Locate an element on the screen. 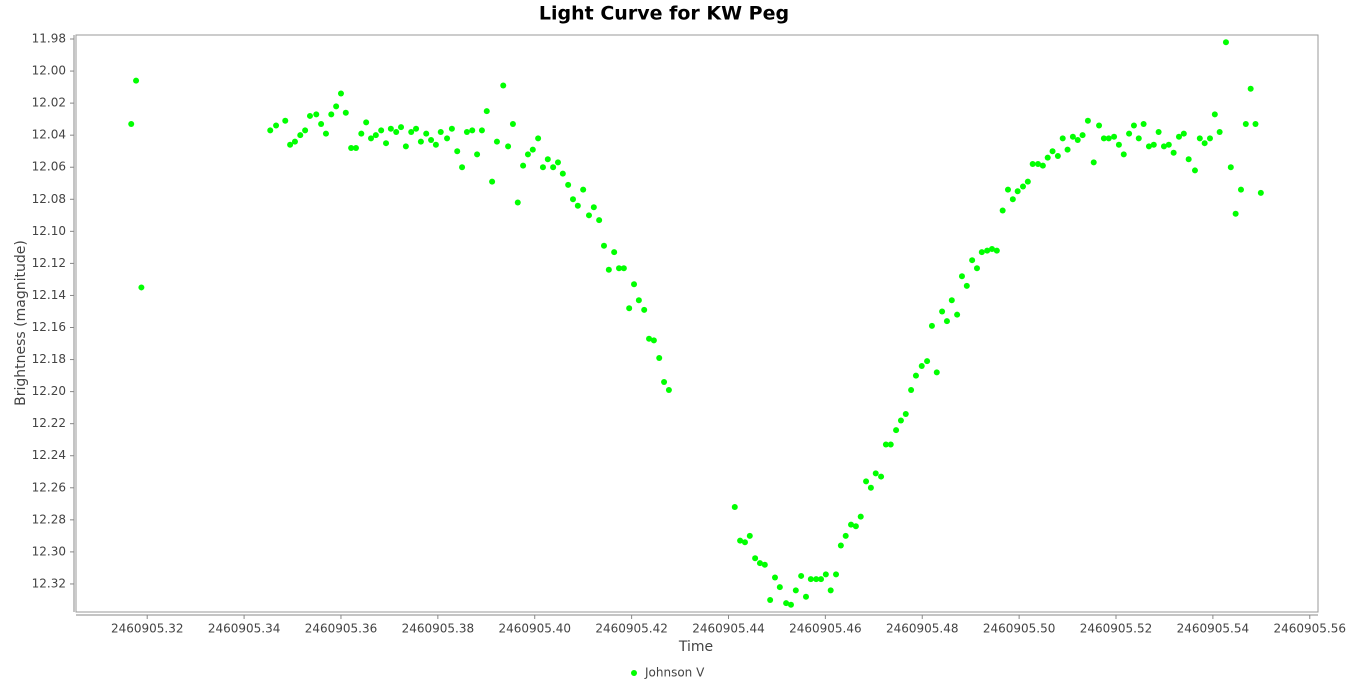 This screenshot has width=1360, height=685. x-tick-label: 2460905.52 is located at coordinates (1116, 629).